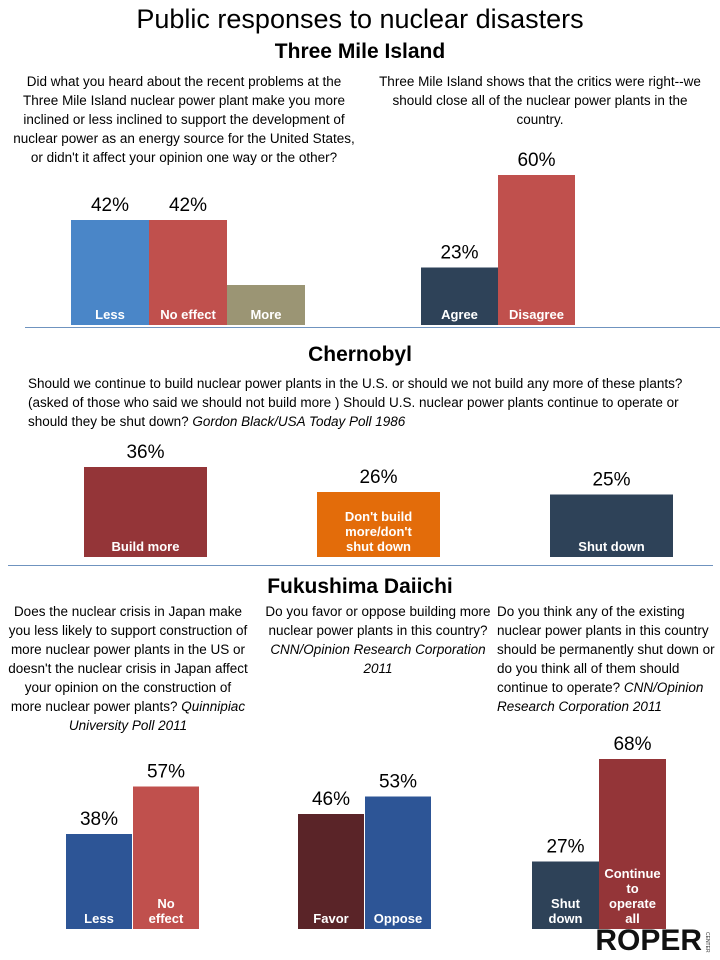  Describe the element at coordinates (145, 452) in the screenshot. I see `data-label: 36%` at that location.